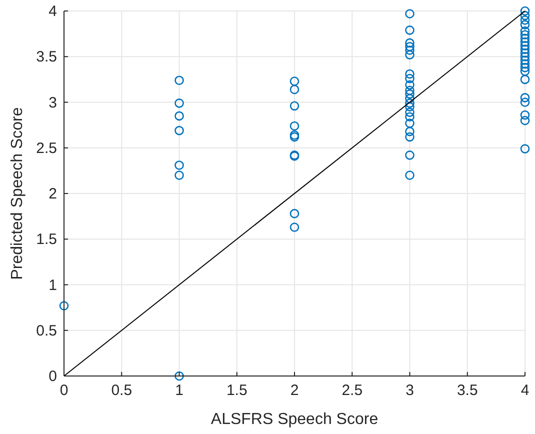  I want to click on y-tick-label: 0, so click(52, 376).